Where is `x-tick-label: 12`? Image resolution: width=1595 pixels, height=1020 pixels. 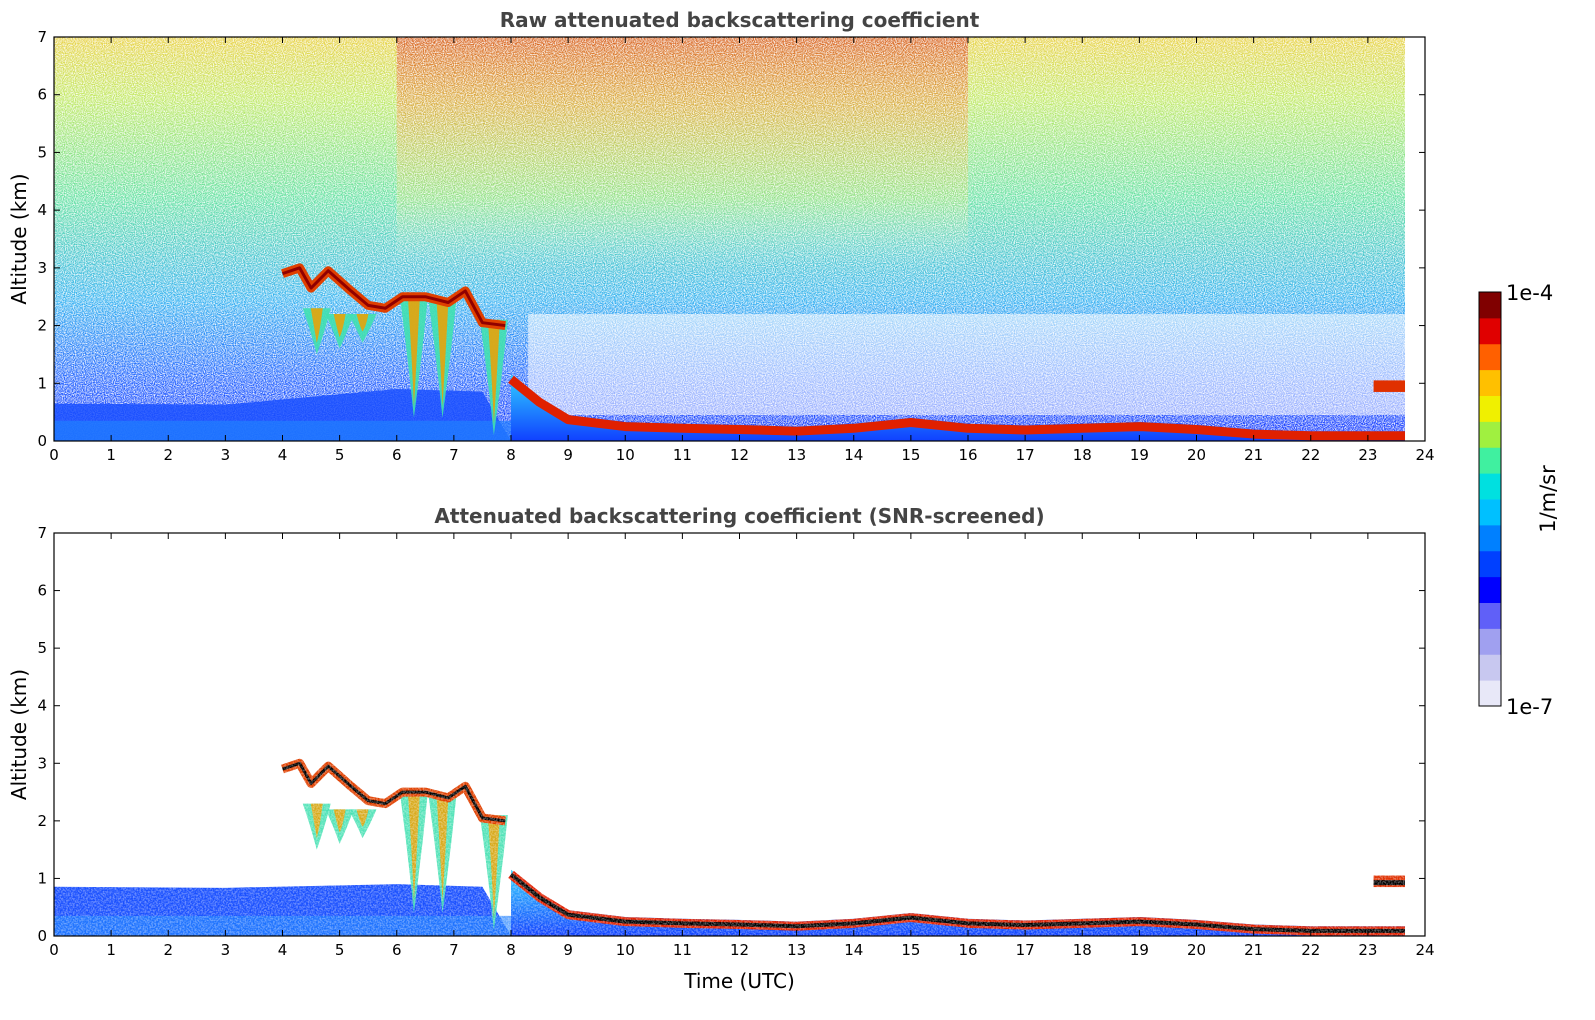 x-tick-label: 12 is located at coordinates (739, 455).